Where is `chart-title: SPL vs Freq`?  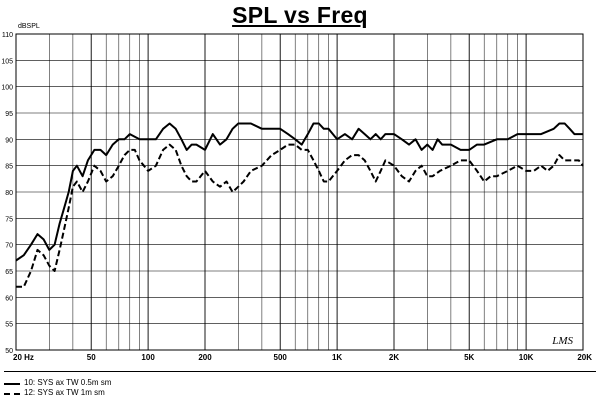 chart-title: SPL vs Freq is located at coordinates (300, 15).